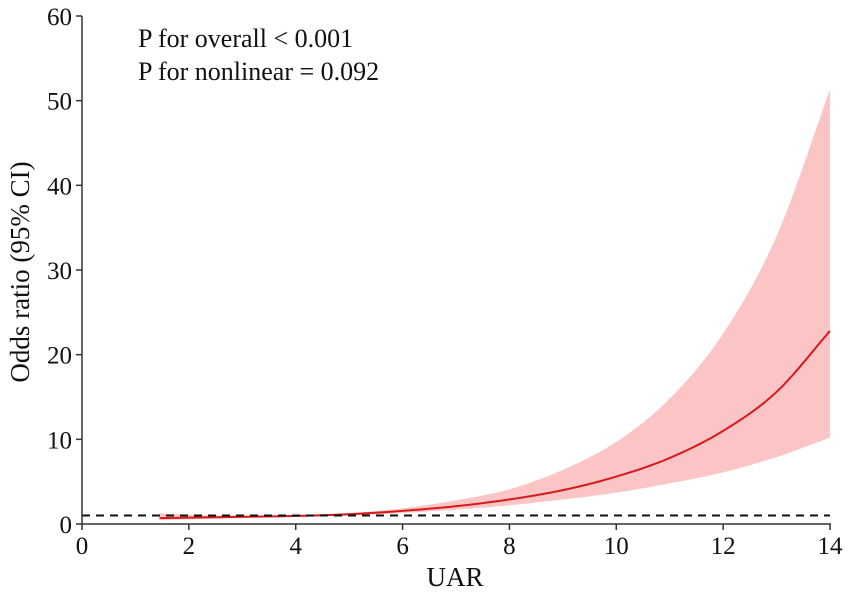 This screenshot has width=851, height=595. What do you see at coordinates (616, 546) in the screenshot?
I see `x-tick-label-10: 10` at bounding box center [616, 546].